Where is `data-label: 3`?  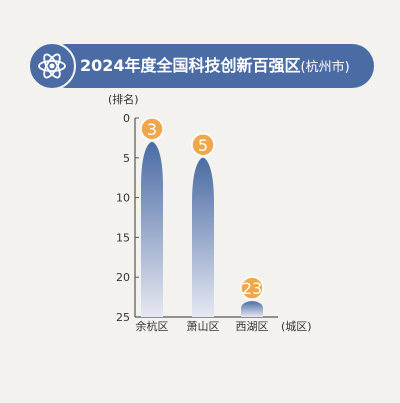 data-label: 3 is located at coordinates (152, 129).